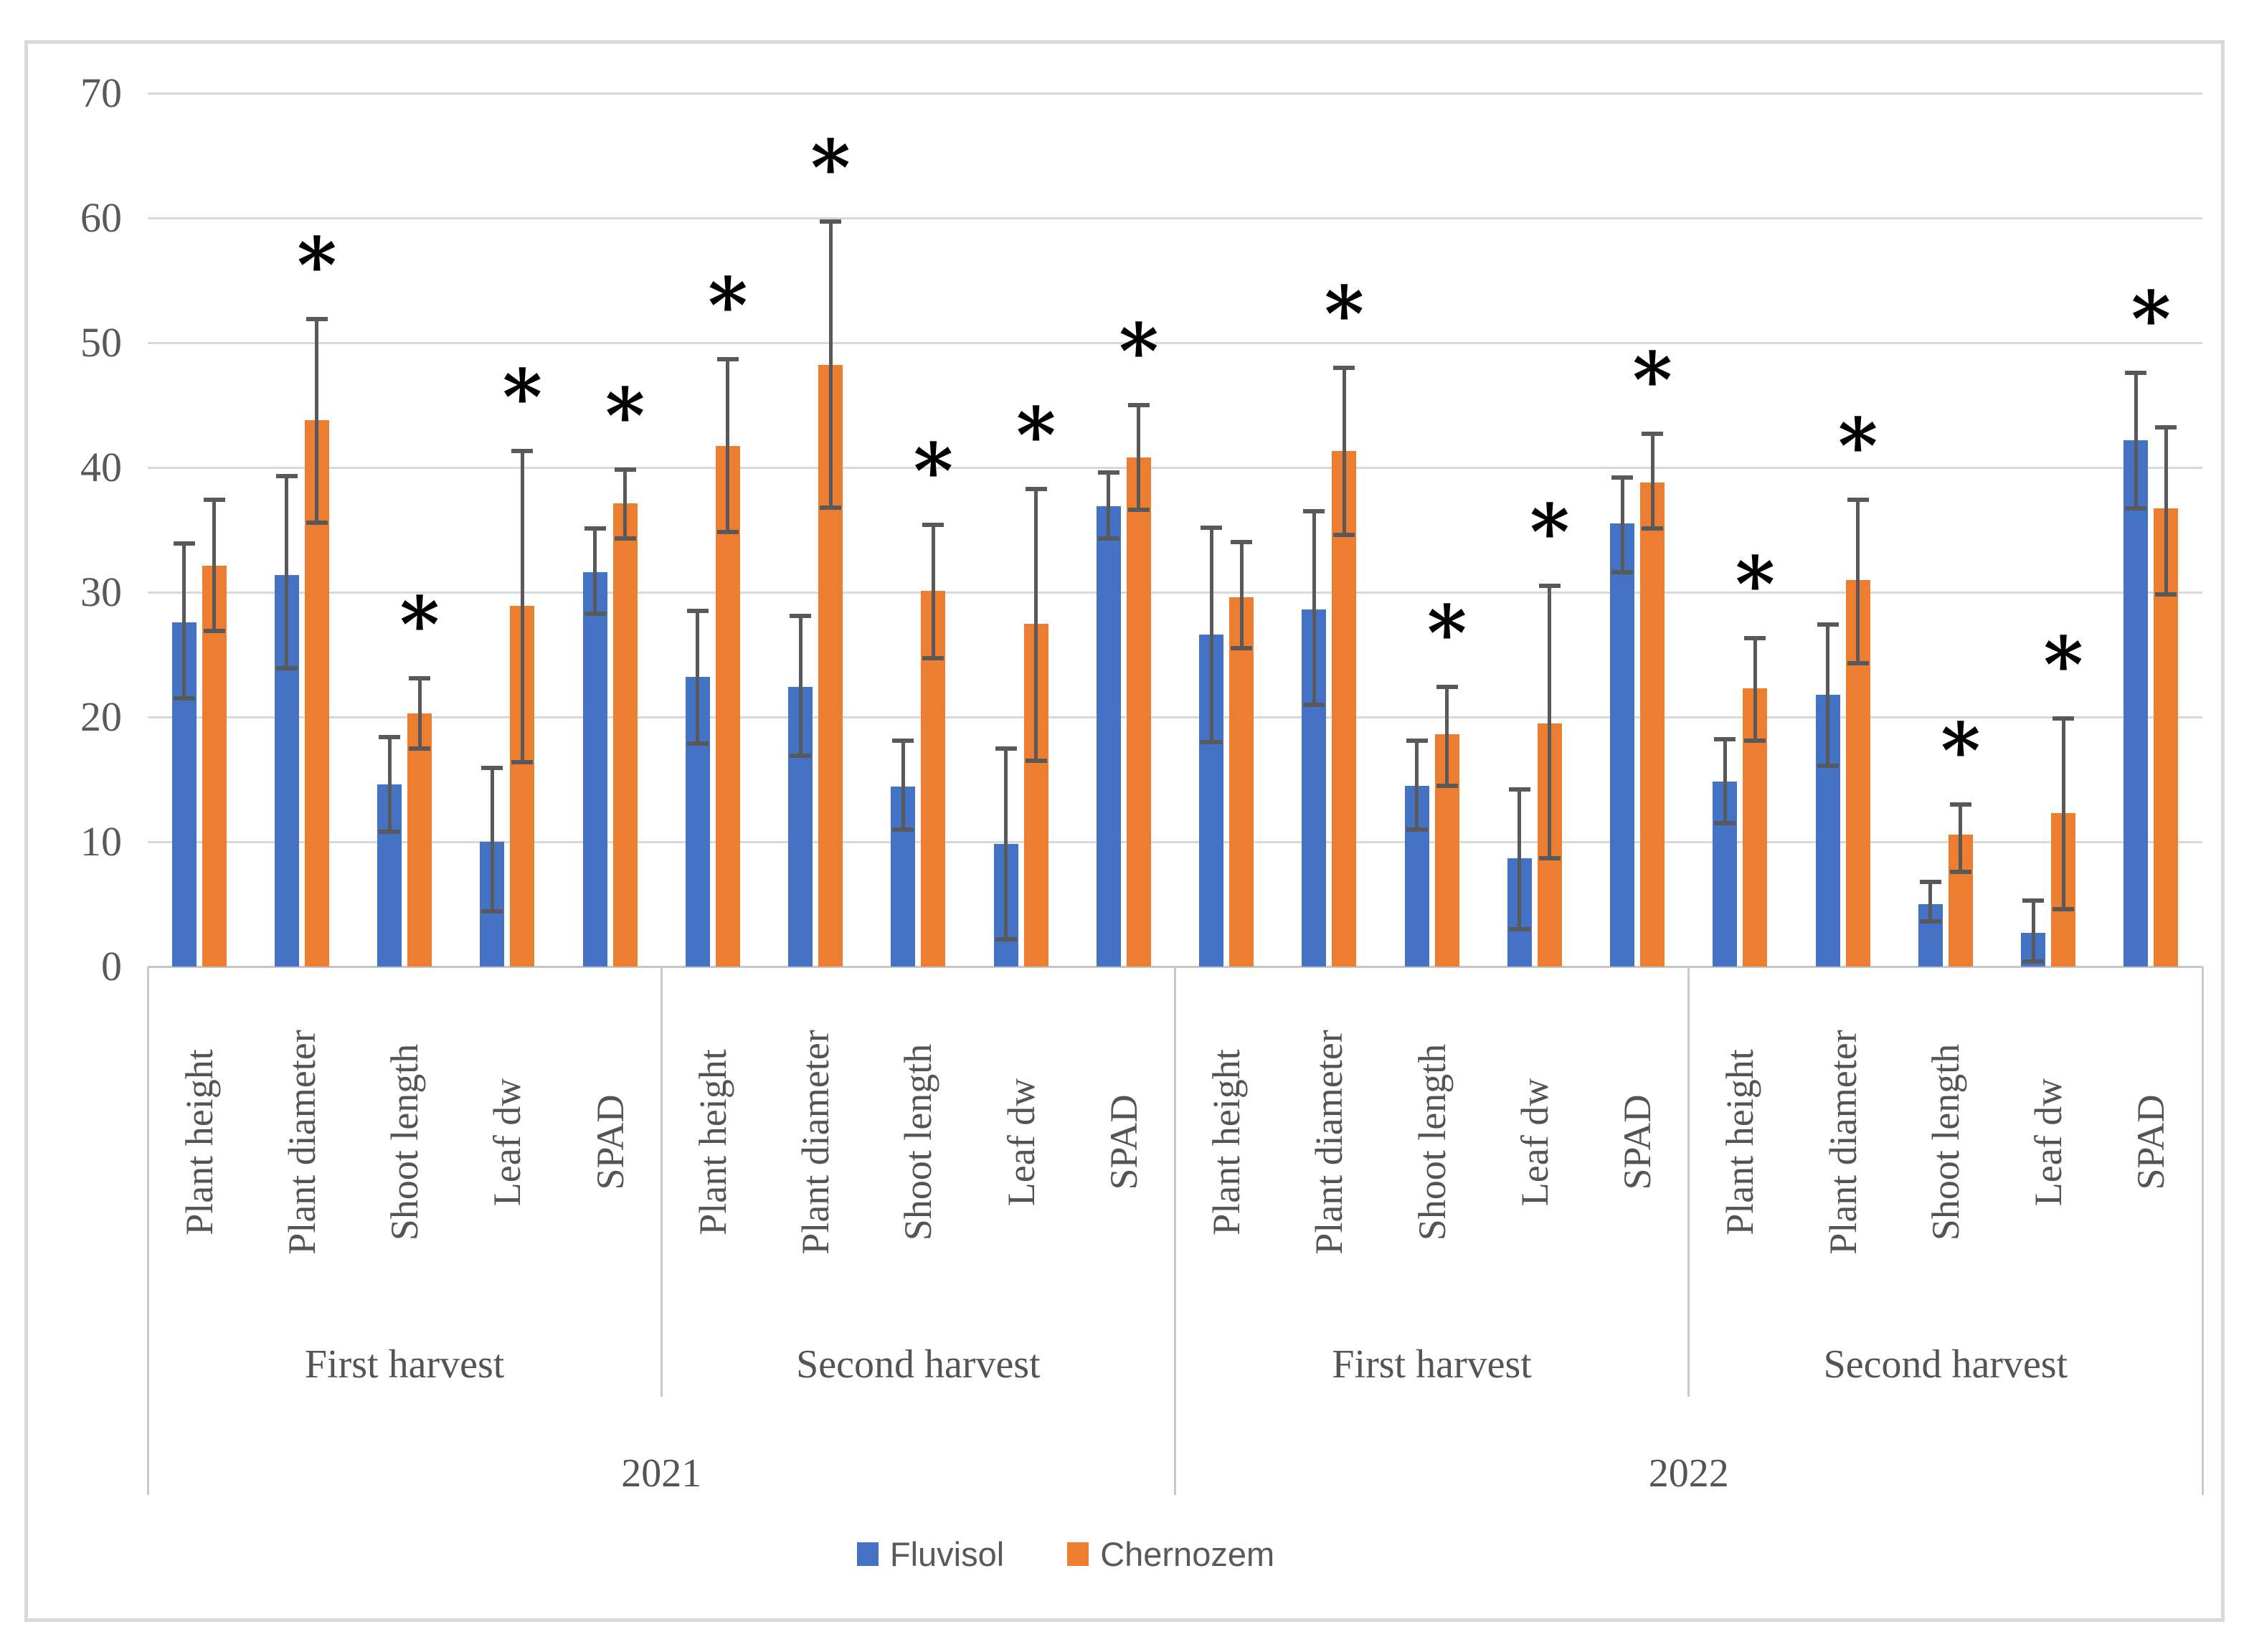 The height and width of the screenshot is (1652, 2249). Describe the element at coordinates (405, 1142) in the screenshot. I see `category-label-3: Shoot length` at that location.